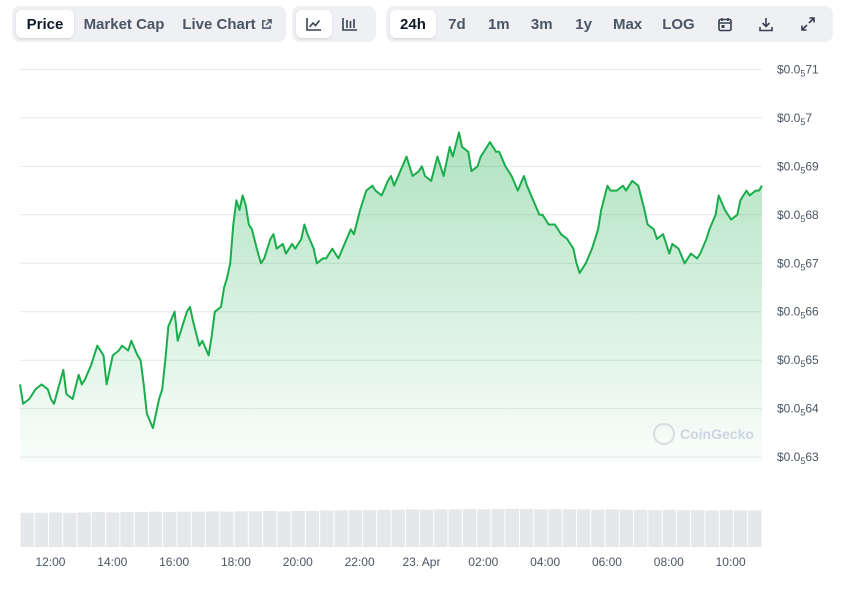 The image size is (844, 590). I want to click on fullscreen-button, so click(808, 24).